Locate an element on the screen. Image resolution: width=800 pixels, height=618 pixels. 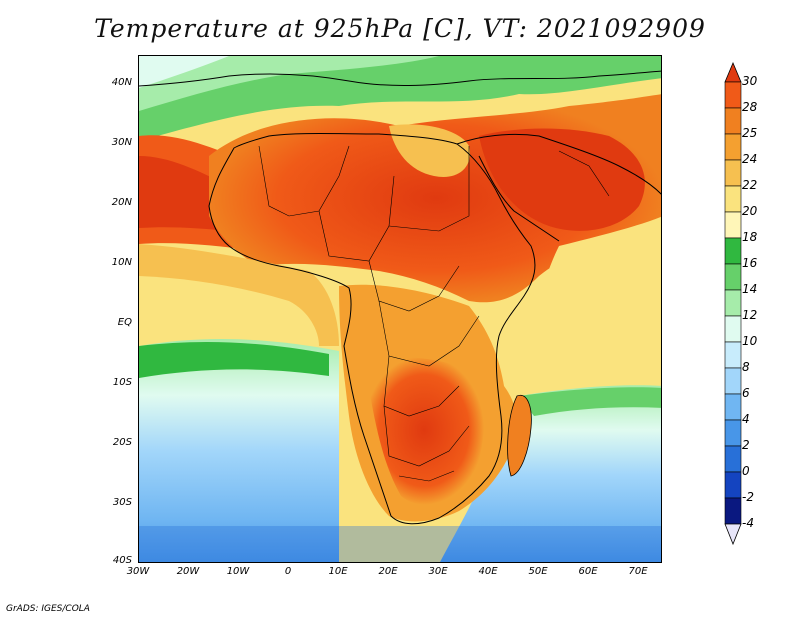
colorbar-swatches is located at coordinates (733, 304).